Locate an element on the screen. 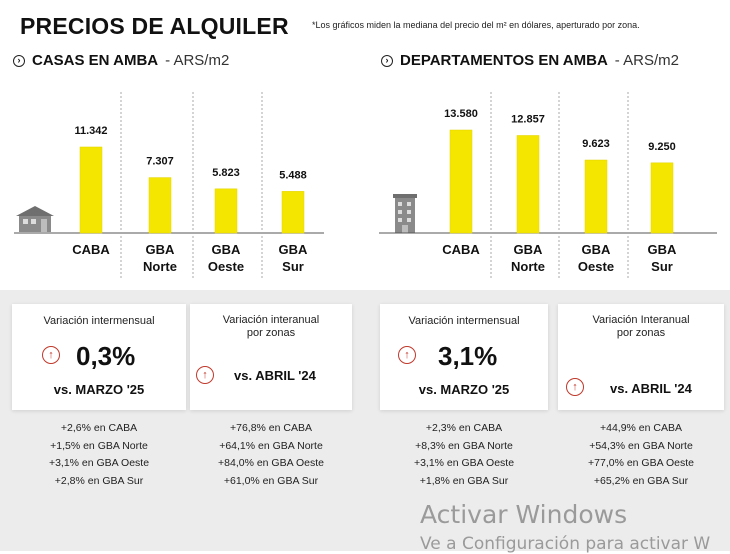 The image size is (730, 554). card-title: Variación Interanual por zonas is located at coordinates (641, 326).